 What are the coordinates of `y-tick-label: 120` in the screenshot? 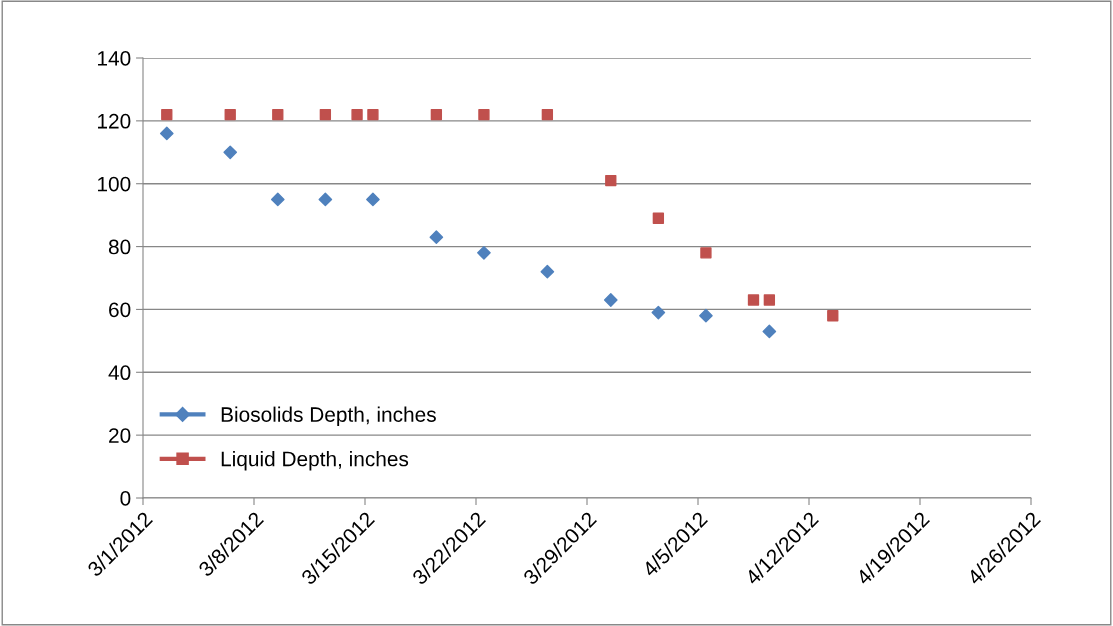 It's located at (114, 121).